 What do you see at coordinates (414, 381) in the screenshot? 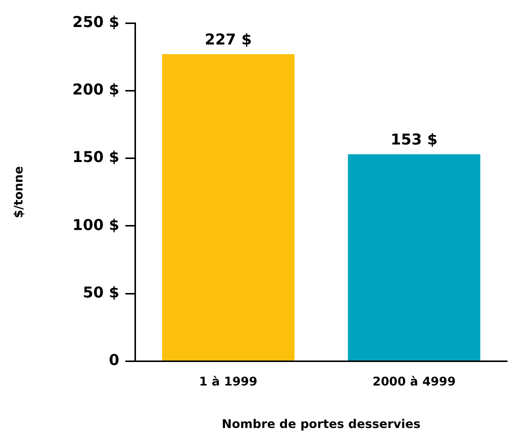
I see `x-tick-label: 2000 à 4999` at bounding box center [414, 381].